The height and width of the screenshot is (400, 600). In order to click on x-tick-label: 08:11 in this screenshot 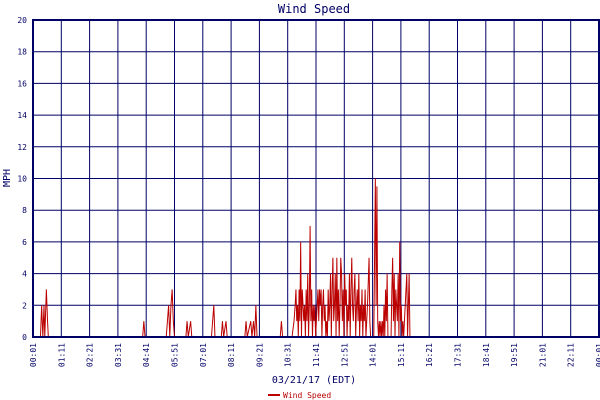, I will do `click(231, 355)`.